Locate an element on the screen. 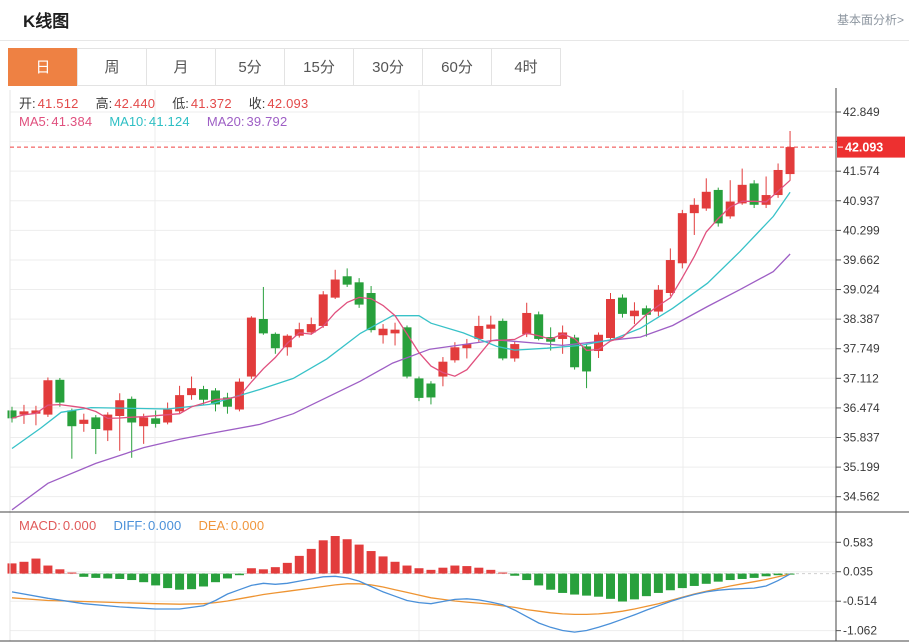 Image resolution: width=909 pixels, height=644 pixels. tab-period-0: 日 is located at coordinates (43, 67).